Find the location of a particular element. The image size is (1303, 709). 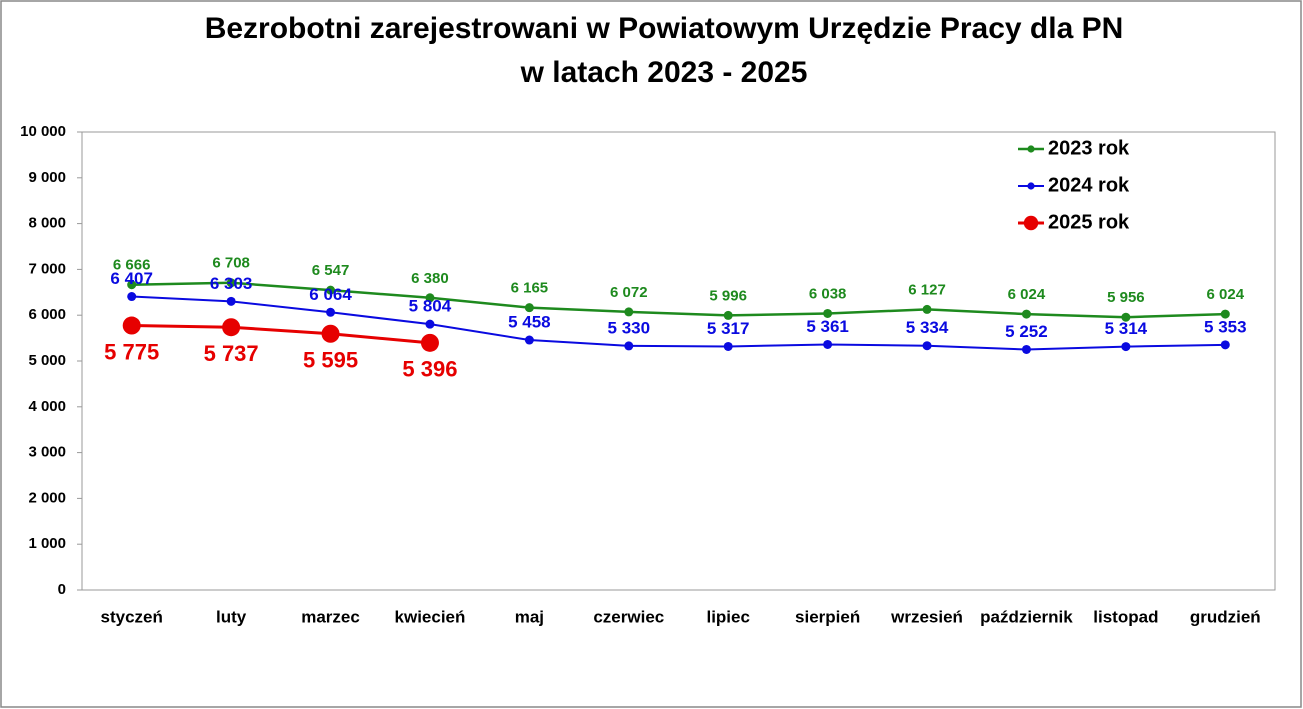

data-label: 5 317 is located at coordinates (728, 328).